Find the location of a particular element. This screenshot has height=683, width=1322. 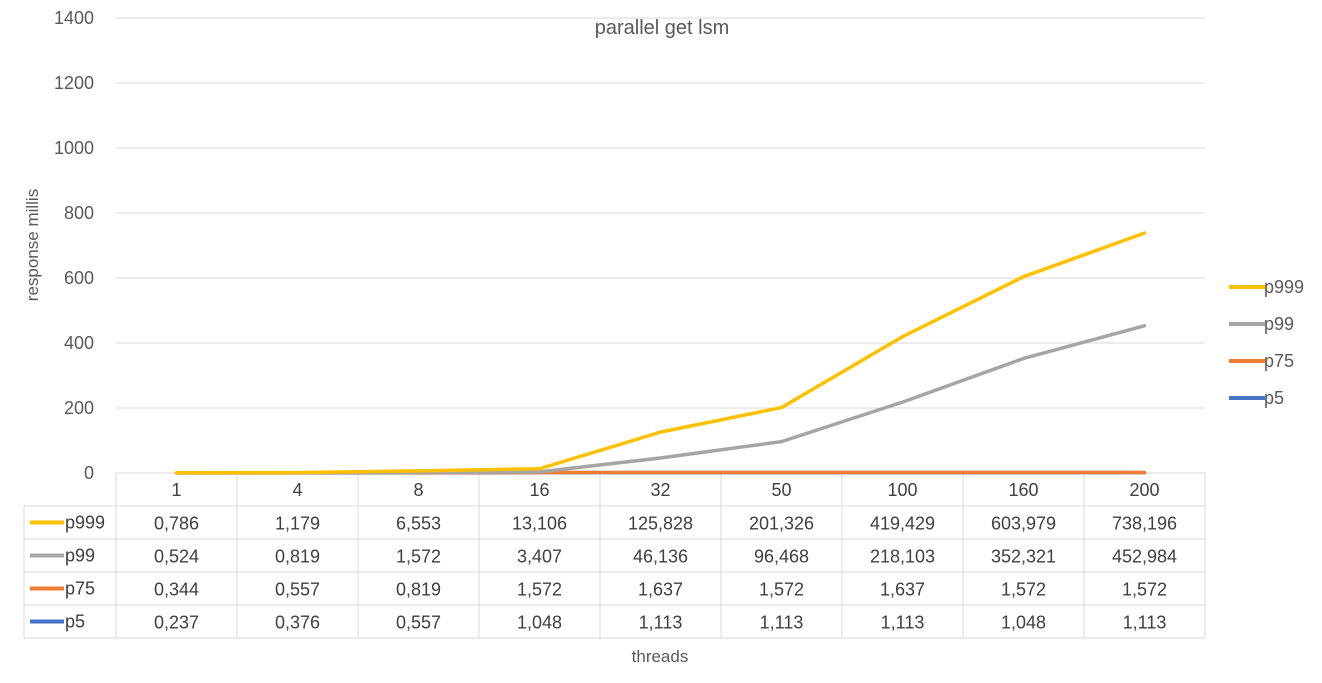

y-axis-ticks: 0 200 400 600 800 1000 1200 1400 is located at coordinates (74, 245).